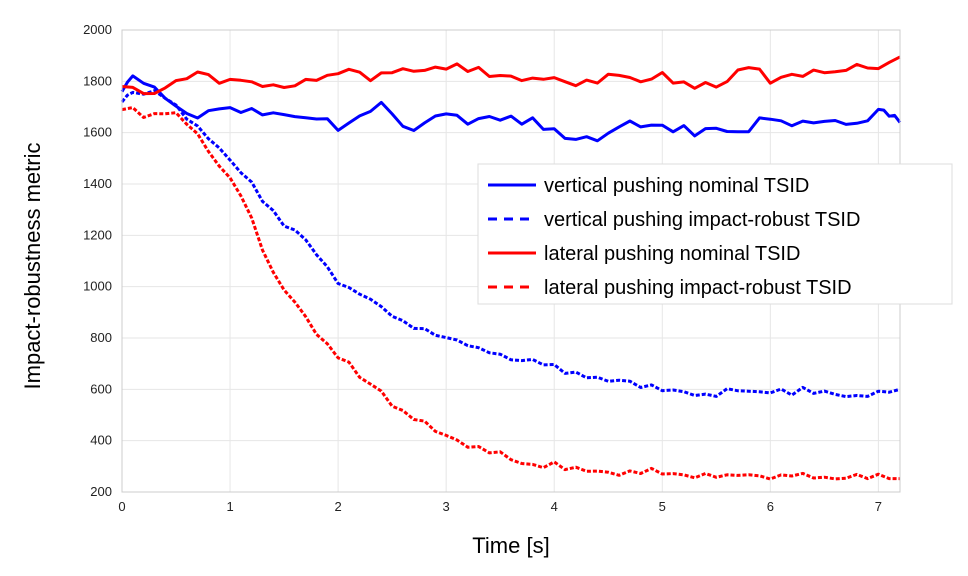  I want to click on y-tick-label: 200, so click(101, 491).